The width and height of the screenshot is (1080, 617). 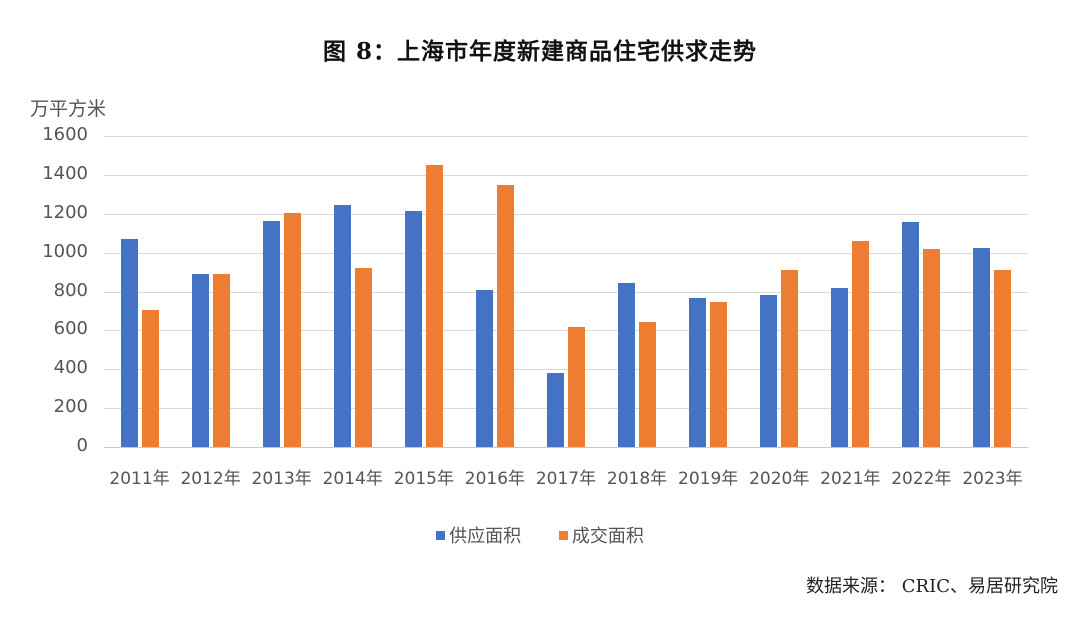 What do you see at coordinates (129, 343) in the screenshot?
I see `bar-supply-2011` at bounding box center [129, 343].